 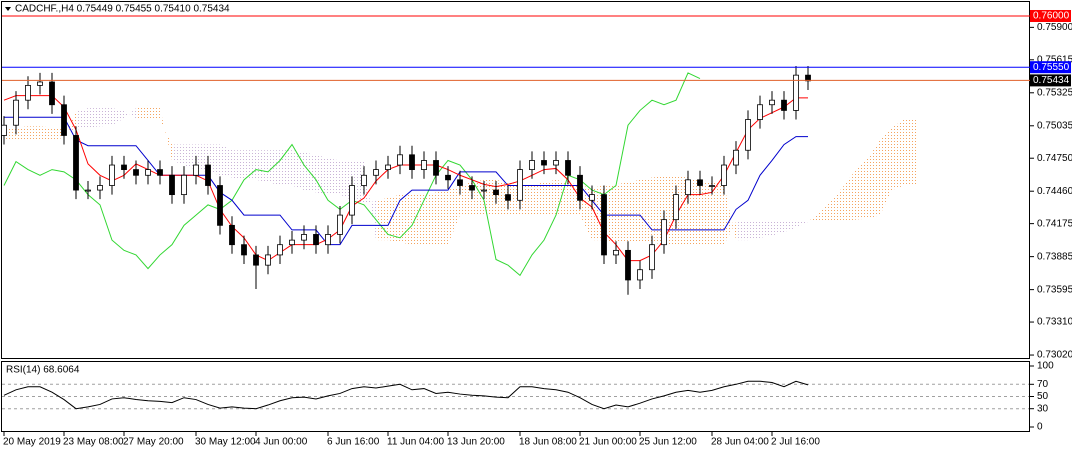 What do you see at coordinates (740, 442) in the screenshot?
I see `x-tick-label: 28 Jun 04:00` at bounding box center [740, 442].